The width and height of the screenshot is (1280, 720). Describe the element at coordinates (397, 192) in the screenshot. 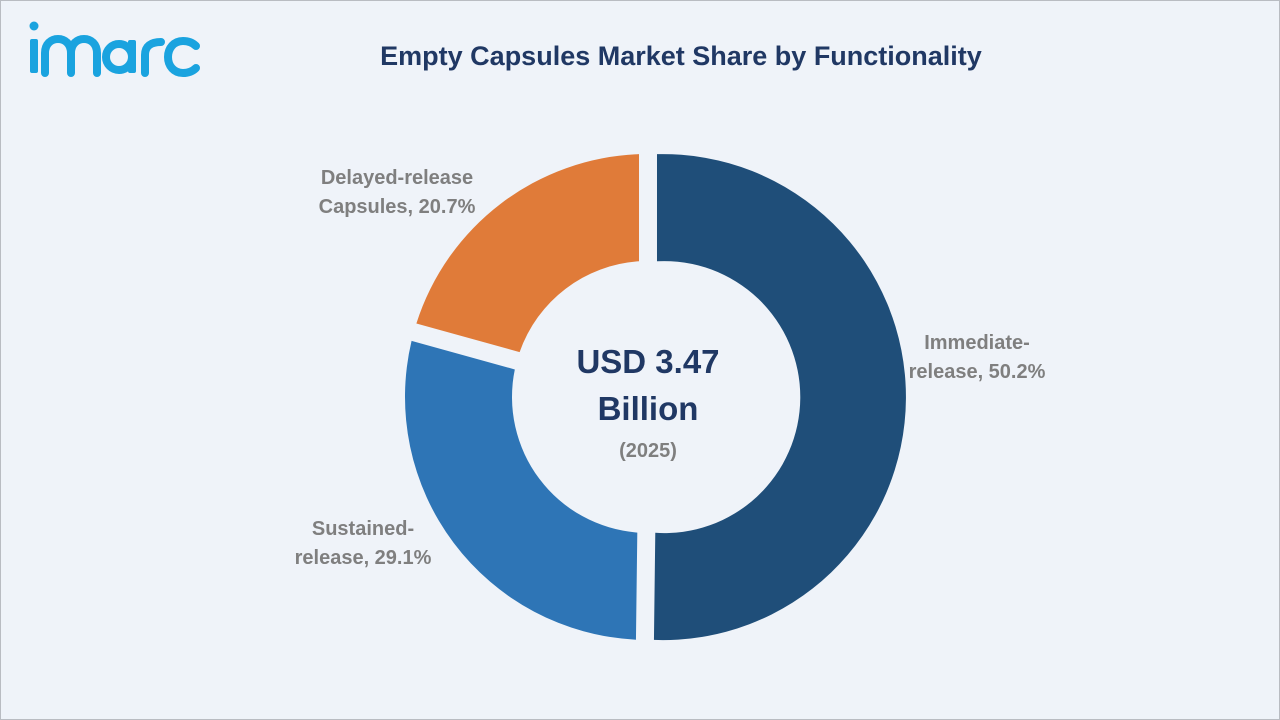

I see `slice-label-3: Delayed-release Capsules, 20.7%` at that location.